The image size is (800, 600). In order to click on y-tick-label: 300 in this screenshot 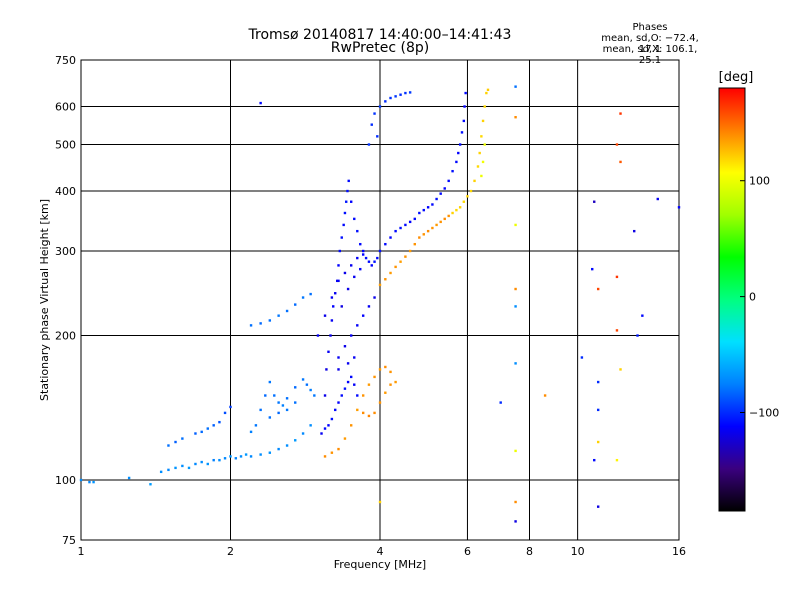, I will do `click(65, 251)`.